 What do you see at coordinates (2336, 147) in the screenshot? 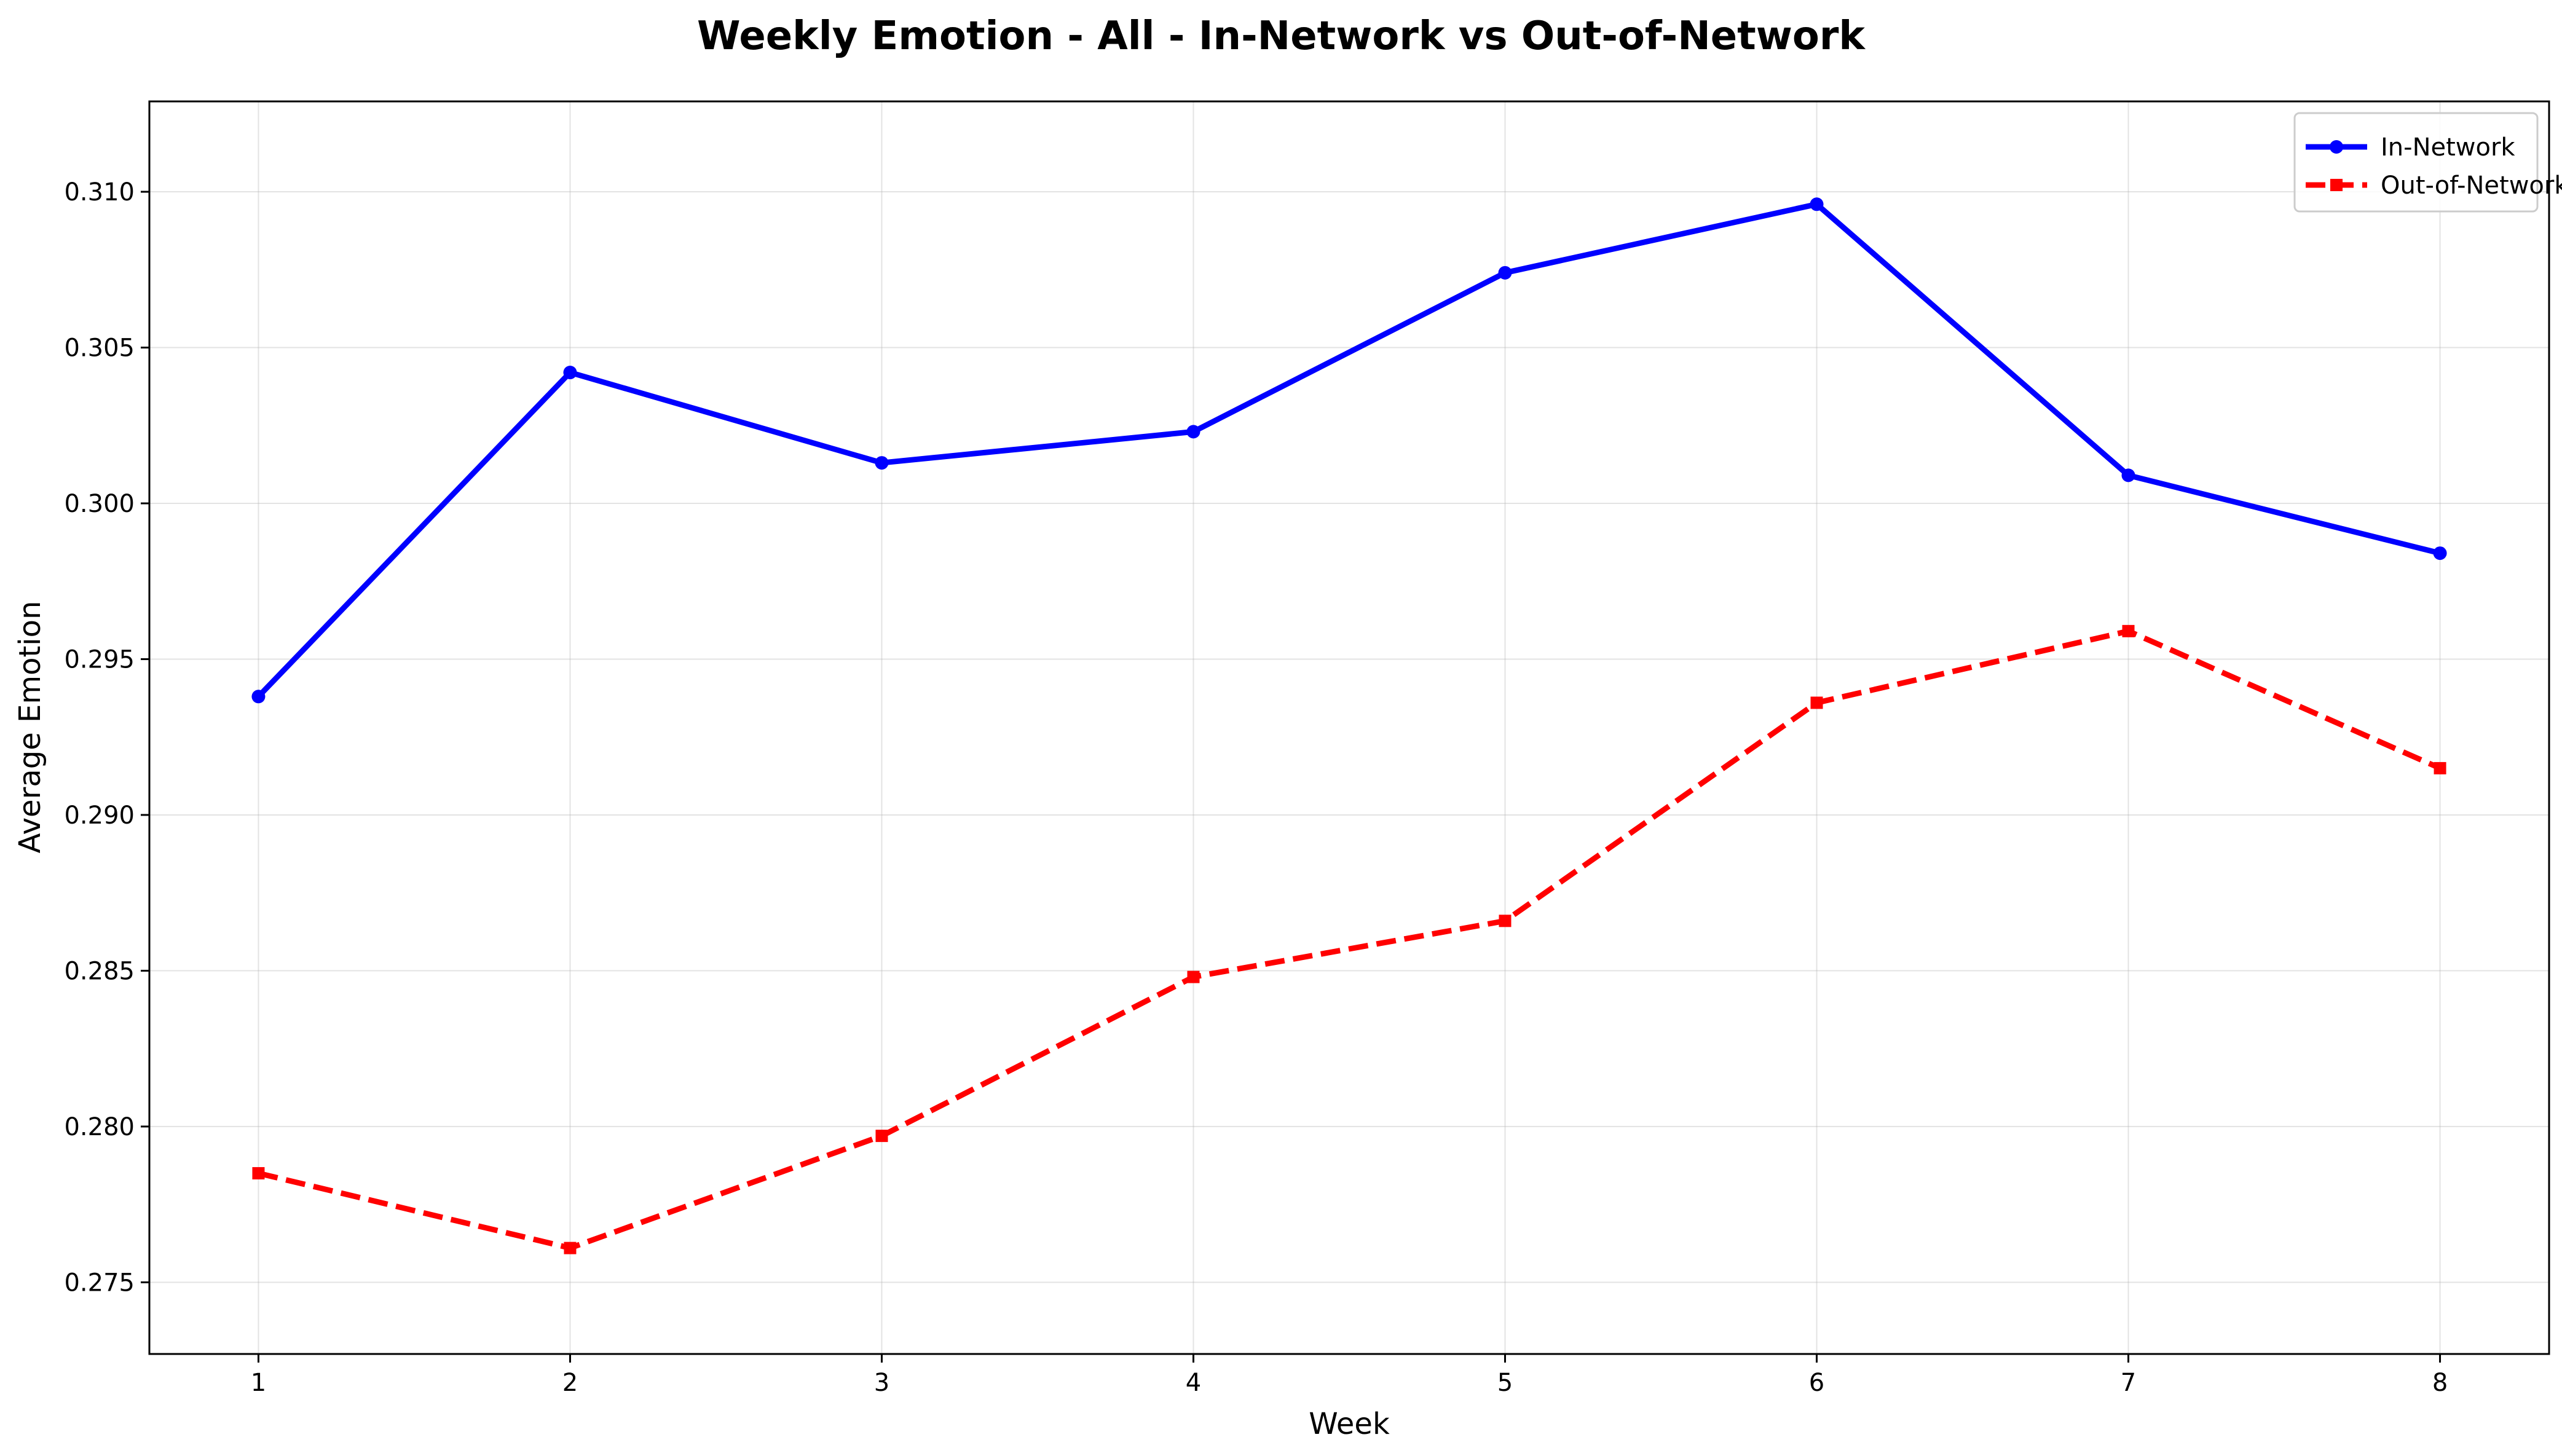
I see `legend-marker-in-network` at bounding box center [2336, 147].